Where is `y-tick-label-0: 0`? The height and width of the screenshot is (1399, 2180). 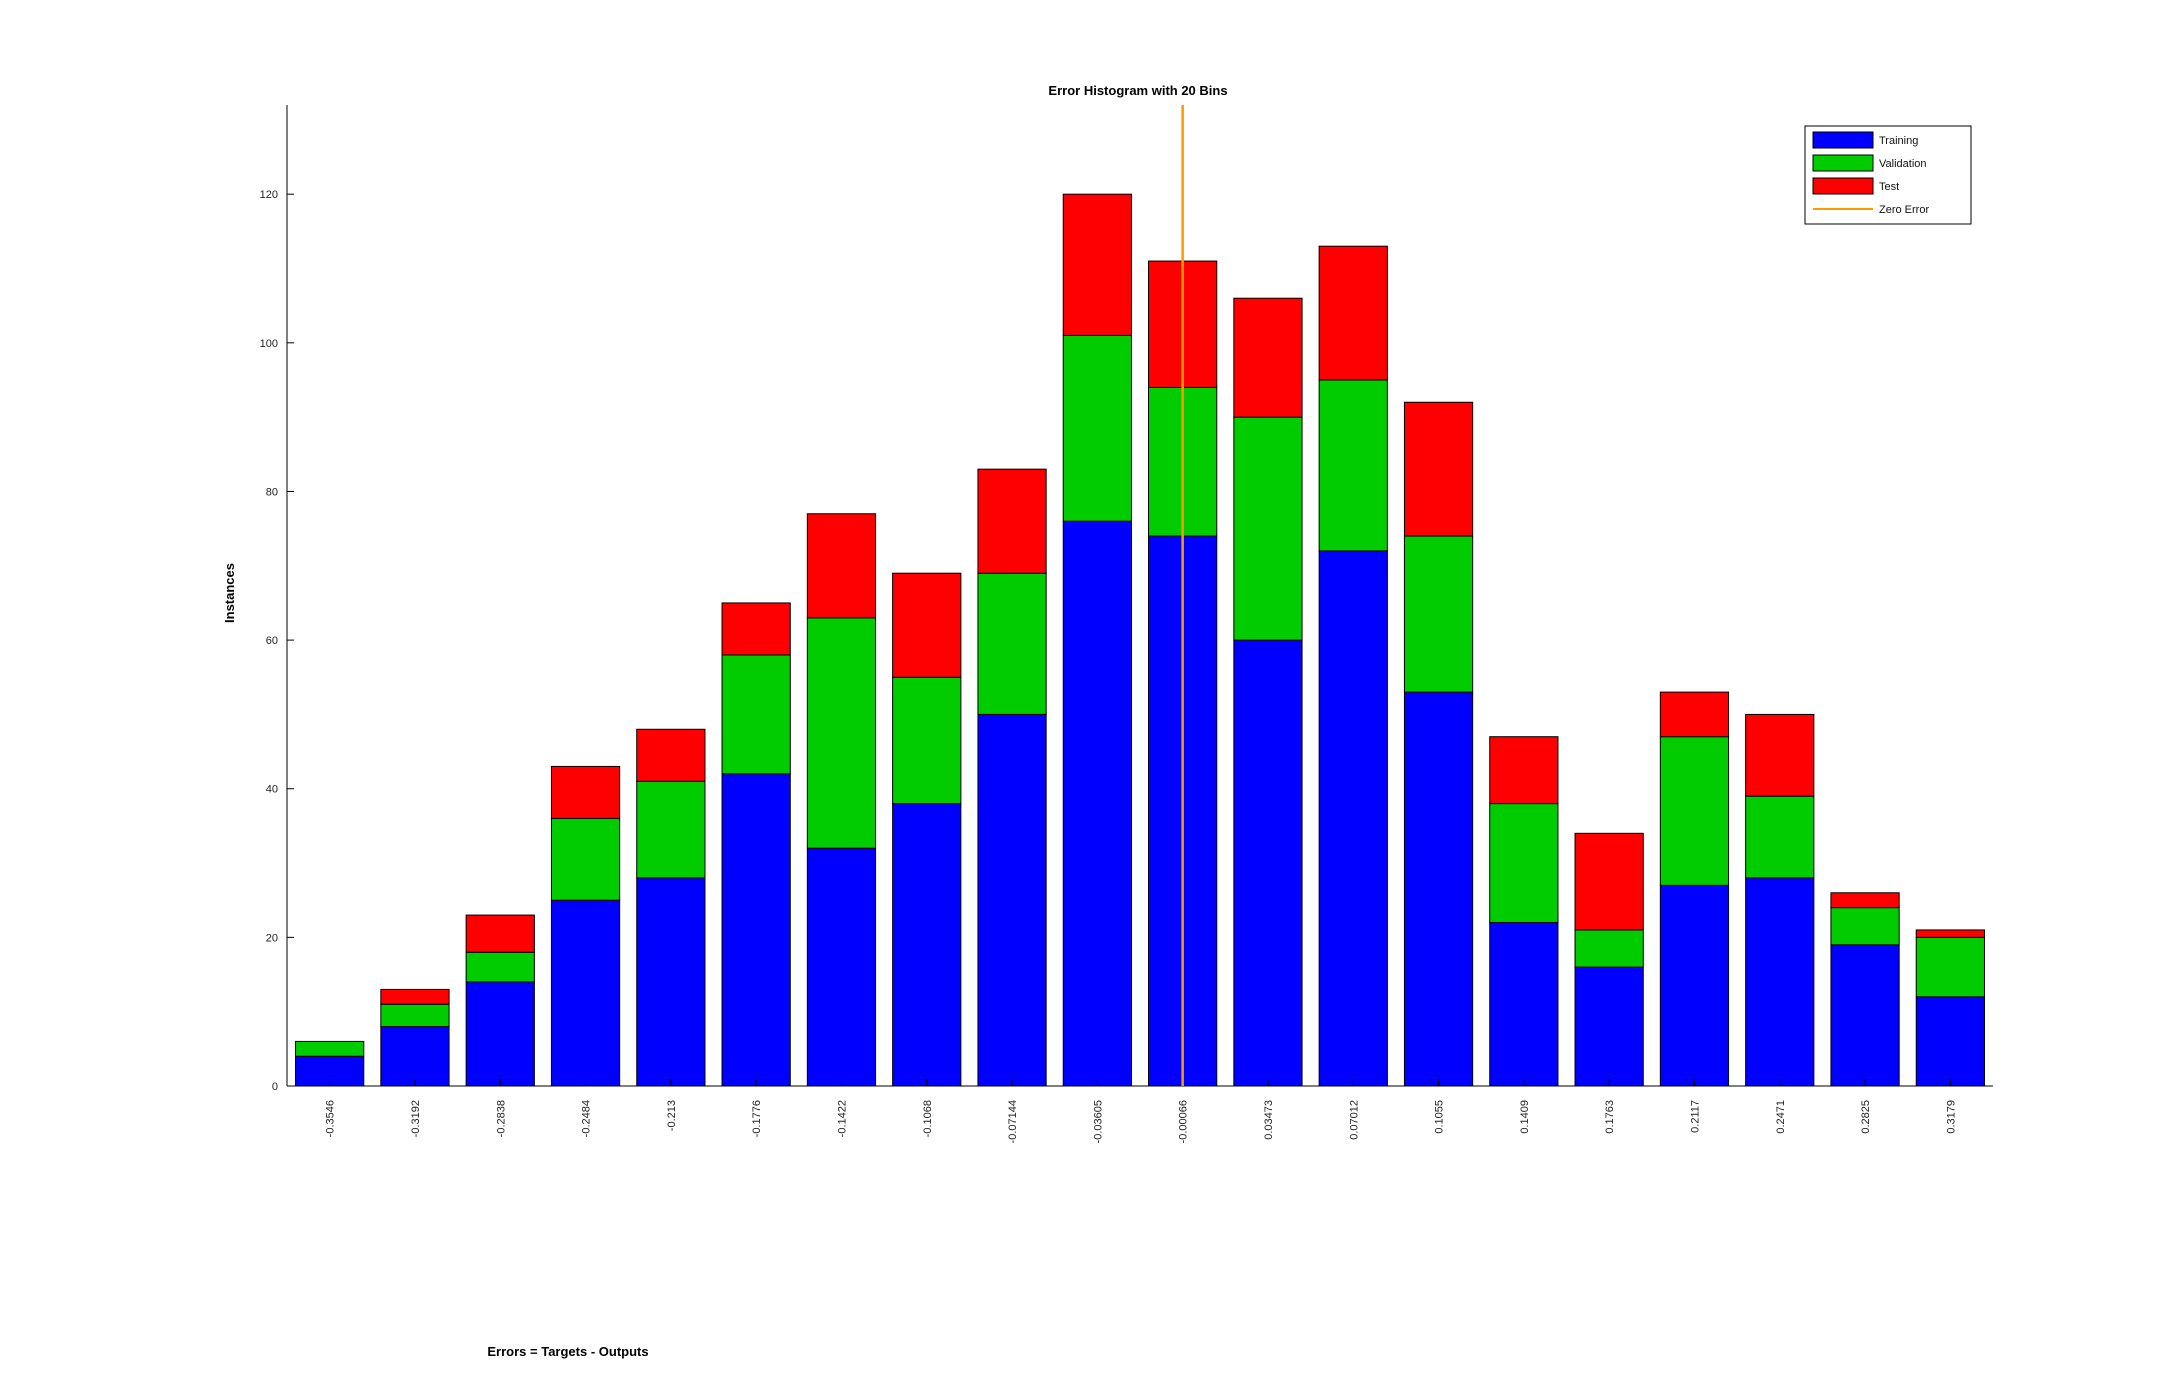
y-tick-label-0: 0 is located at coordinates (275, 1087).